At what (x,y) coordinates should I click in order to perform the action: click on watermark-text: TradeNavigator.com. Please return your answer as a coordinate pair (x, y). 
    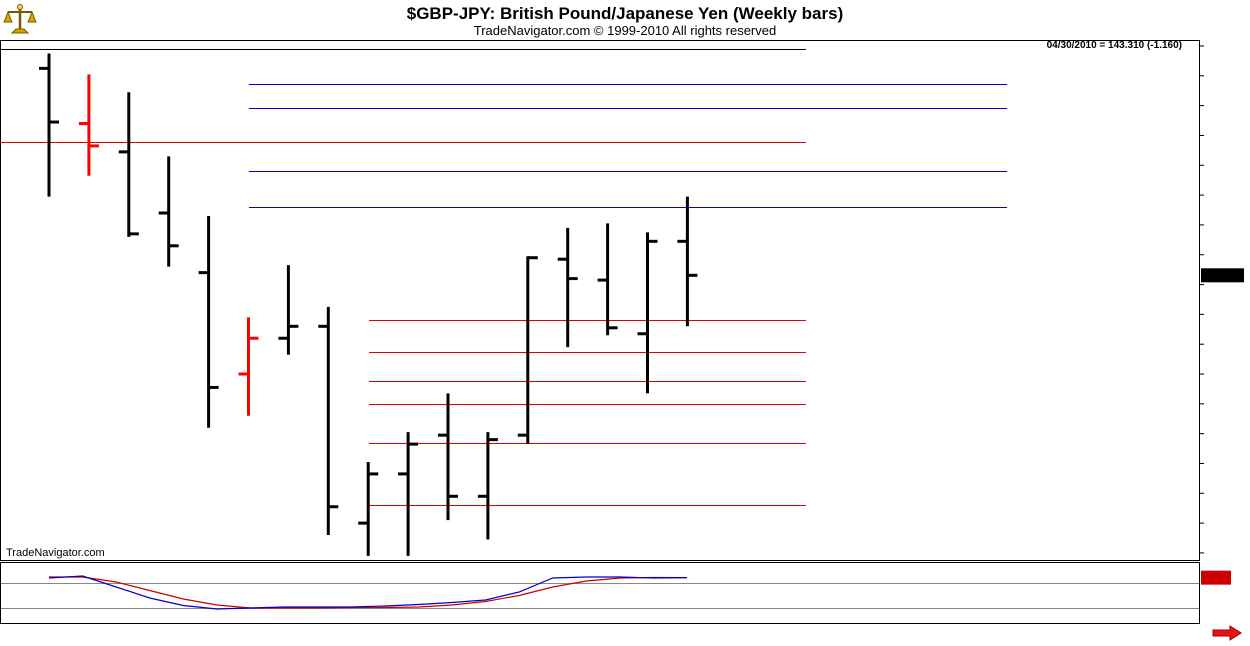
    Looking at the image, I should click on (55, 553).